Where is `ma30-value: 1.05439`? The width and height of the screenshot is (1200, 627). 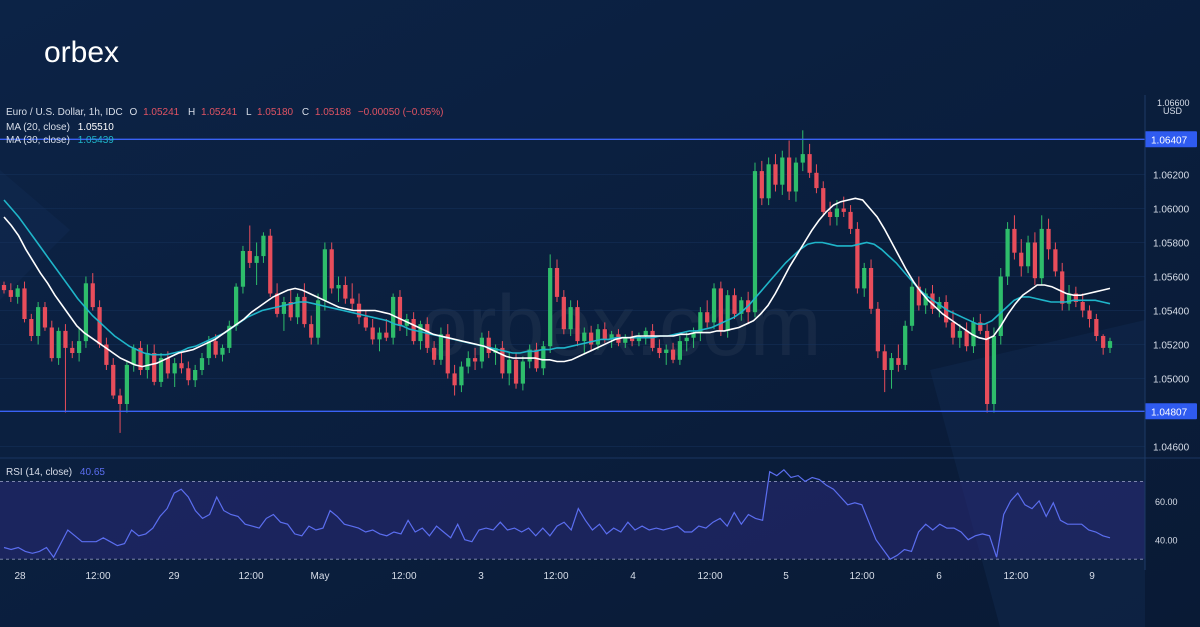 ma30-value: 1.05439 is located at coordinates (96, 140).